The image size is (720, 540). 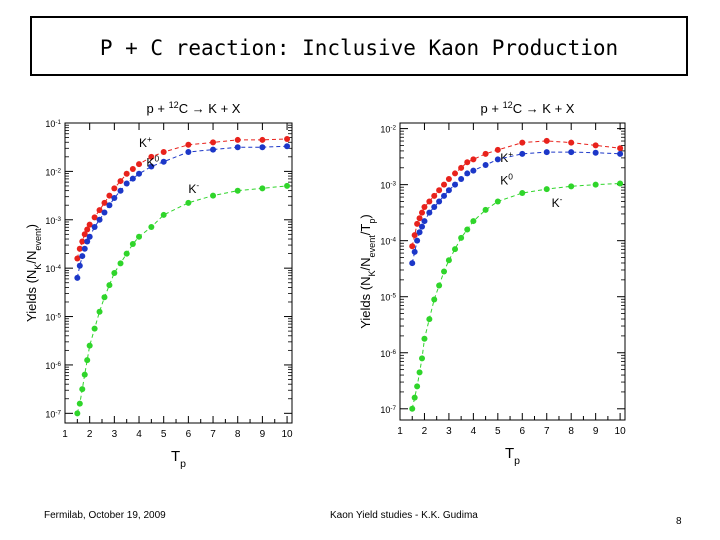 What do you see at coordinates (53, 220) in the screenshot?
I see `y-tick-label: 10⁻³` at bounding box center [53, 220].